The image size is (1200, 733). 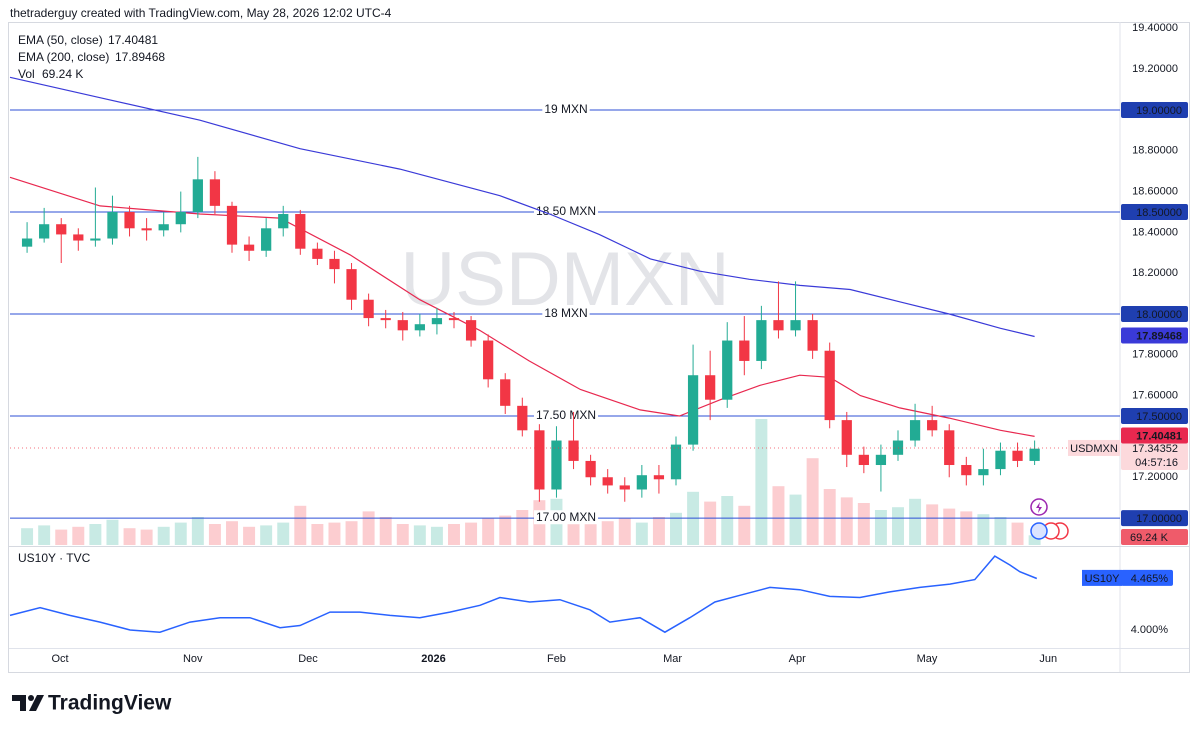 I want to click on event-icon-glyph, so click(x=1039, y=507).